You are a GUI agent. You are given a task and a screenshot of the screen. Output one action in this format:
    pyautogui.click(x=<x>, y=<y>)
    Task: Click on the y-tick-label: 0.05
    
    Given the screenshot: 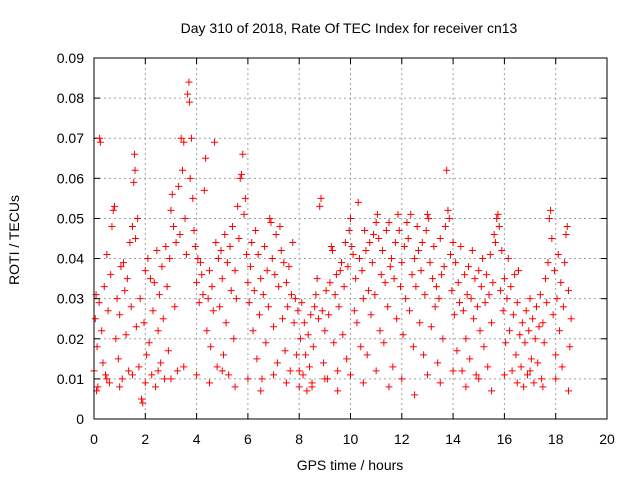 What is the action you would take?
    pyautogui.click(x=70, y=218)
    